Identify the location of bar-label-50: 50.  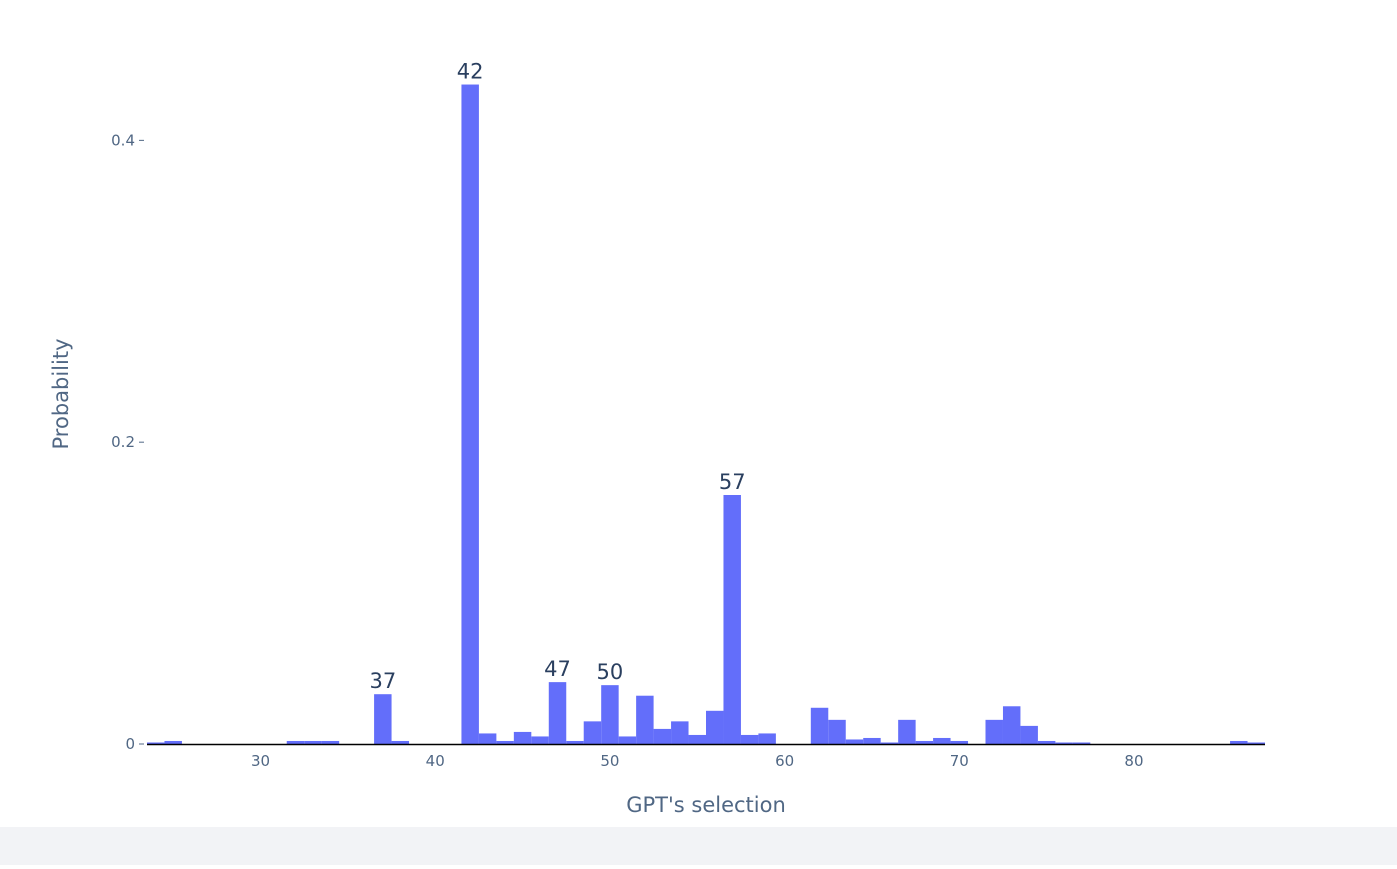
(610, 672).